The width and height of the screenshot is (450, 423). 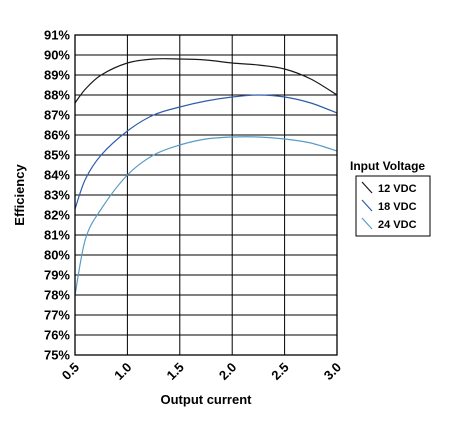 I want to click on legend-title: Input Voltage, so click(x=387, y=166).